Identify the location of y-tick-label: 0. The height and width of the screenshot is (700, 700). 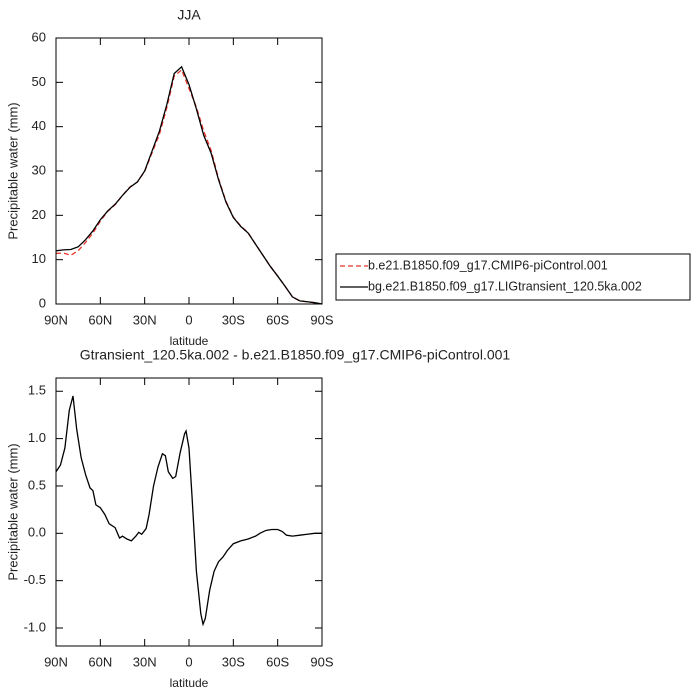
(42, 302).